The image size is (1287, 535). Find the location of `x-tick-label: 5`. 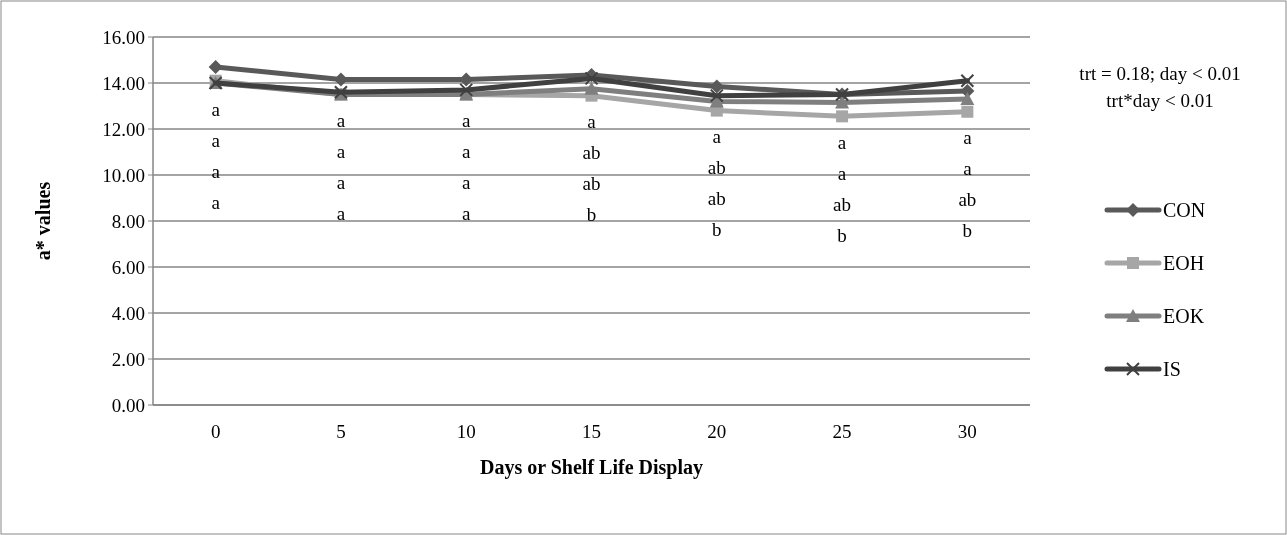

x-tick-label: 5 is located at coordinates (341, 431).